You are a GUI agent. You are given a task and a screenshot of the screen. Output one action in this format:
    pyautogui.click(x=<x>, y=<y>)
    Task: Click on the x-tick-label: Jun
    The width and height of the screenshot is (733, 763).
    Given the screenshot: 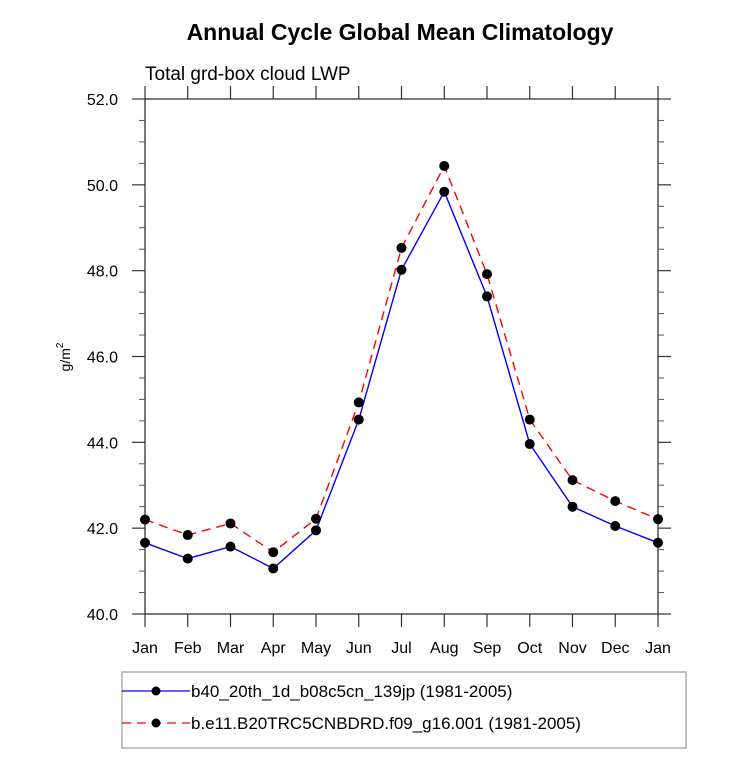 What is the action you would take?
    pyautogui.click(x=359, y=648)
    